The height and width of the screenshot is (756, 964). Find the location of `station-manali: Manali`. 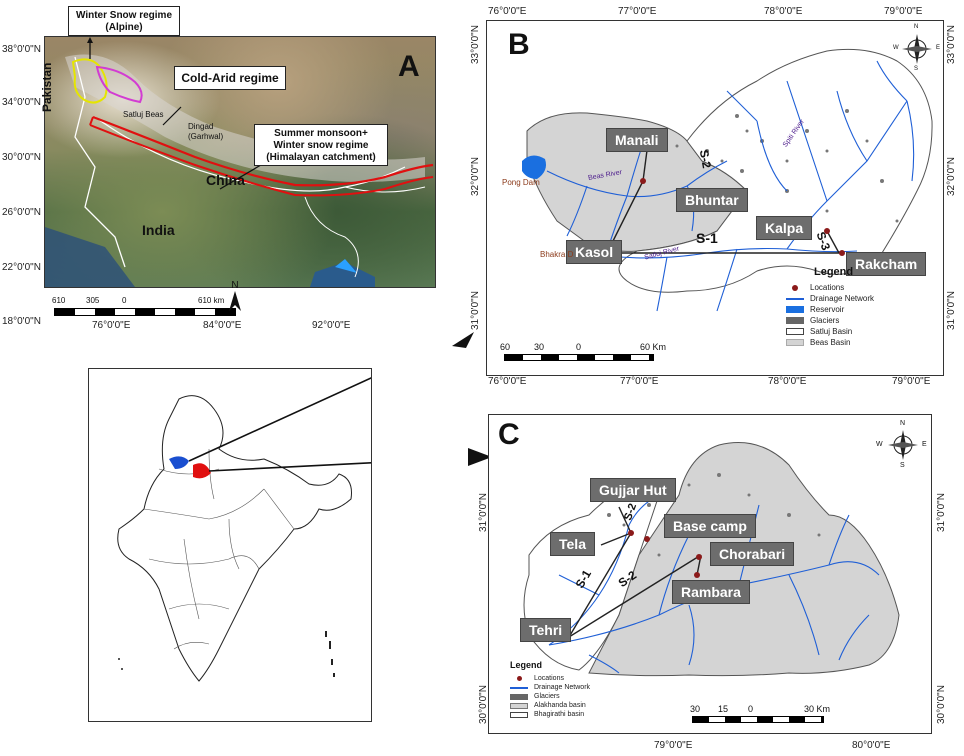

station-manali: Manali is located at coordinates (637, 140).